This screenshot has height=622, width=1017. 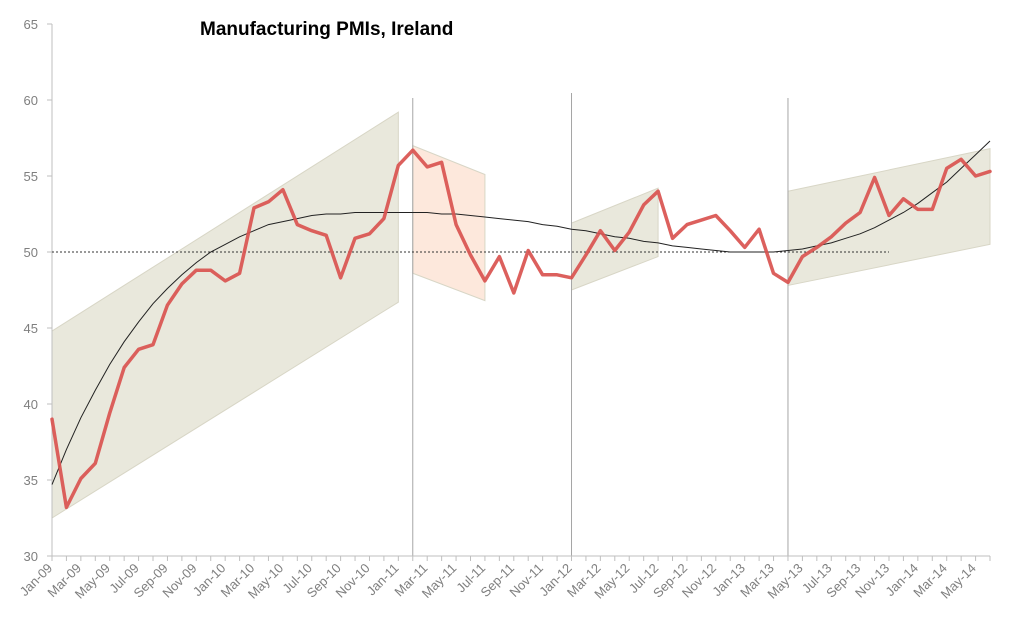 I want to click on y-tick-label: 65, so click(x=31, y=24).